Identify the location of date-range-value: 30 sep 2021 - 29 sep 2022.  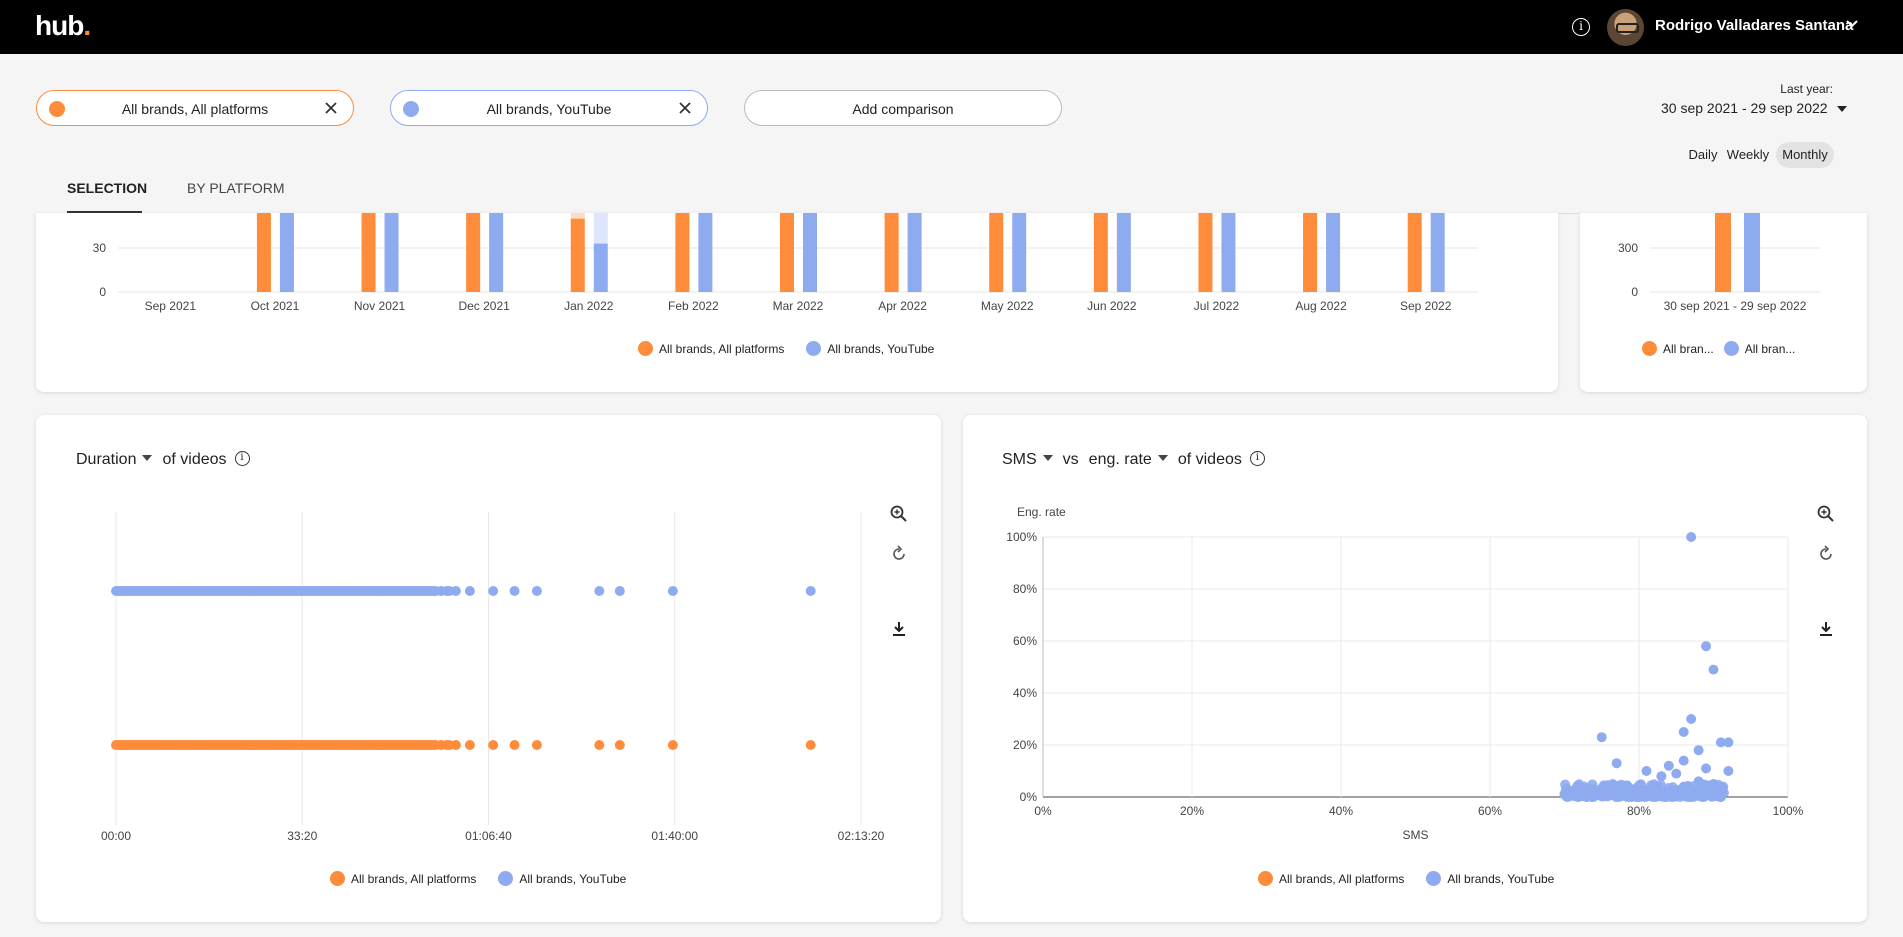
(1744, 108).